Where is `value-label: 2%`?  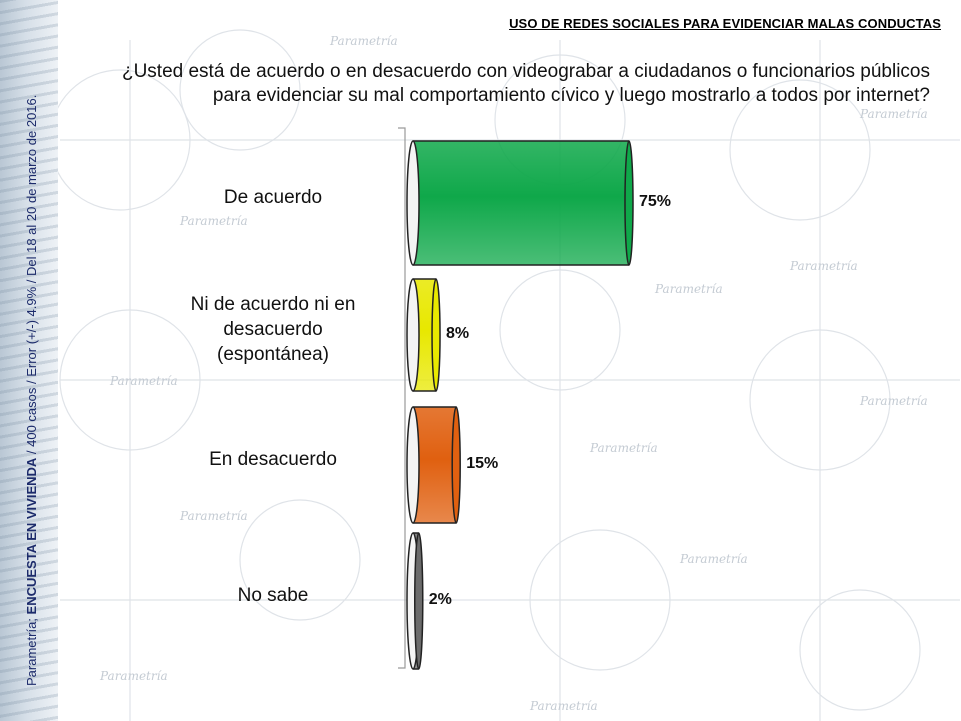 value-label: 2% is located at coordinates (440, 599).